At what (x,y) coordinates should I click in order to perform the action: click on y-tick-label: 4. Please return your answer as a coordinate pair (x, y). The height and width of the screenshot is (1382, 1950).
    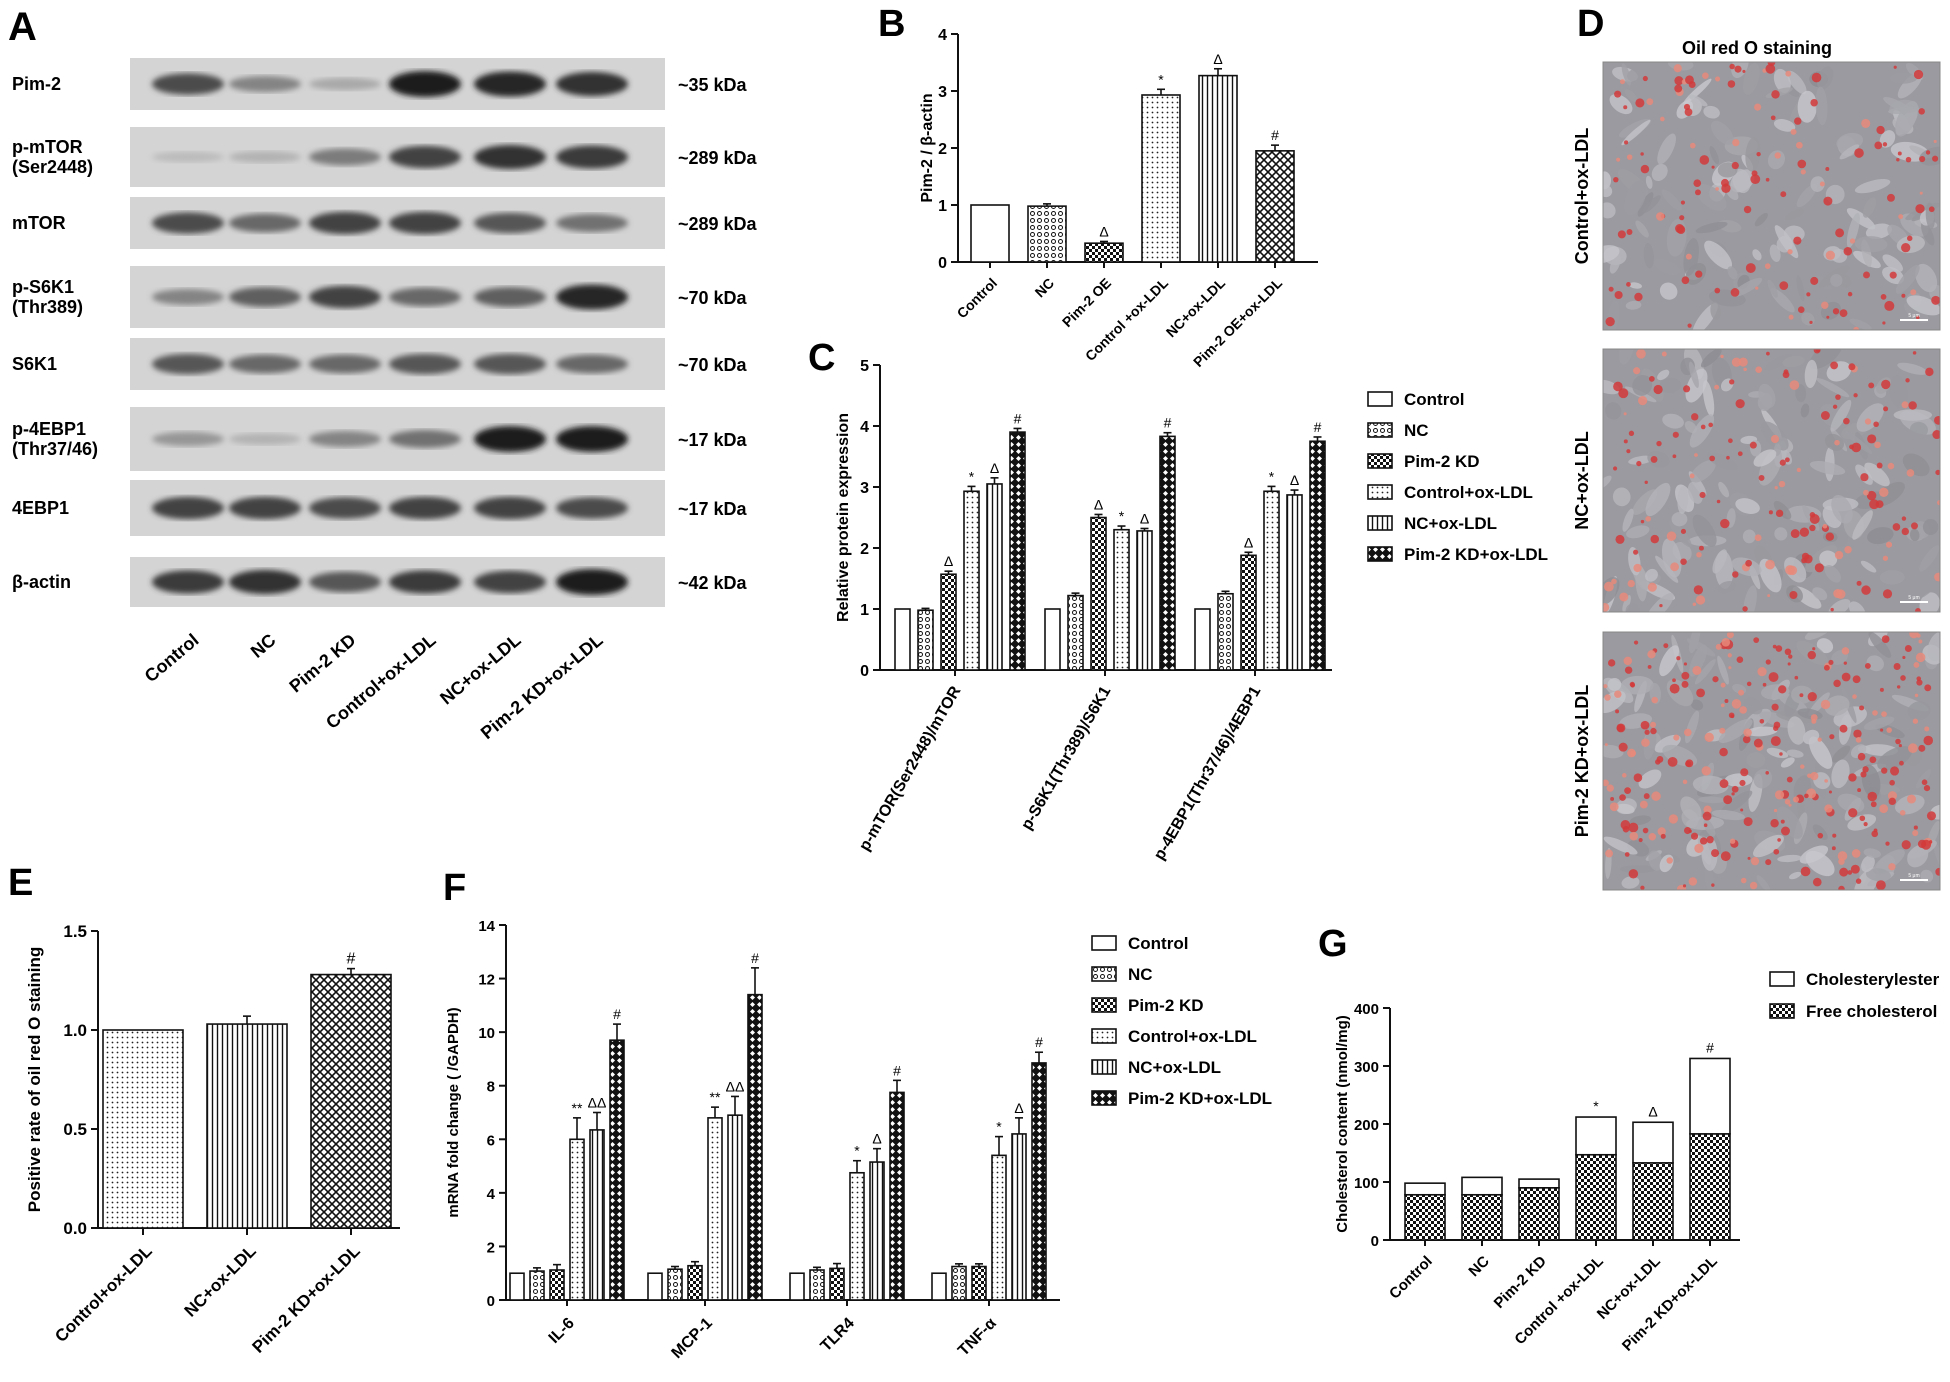
    Looking at the image, I should click on (864, 427).